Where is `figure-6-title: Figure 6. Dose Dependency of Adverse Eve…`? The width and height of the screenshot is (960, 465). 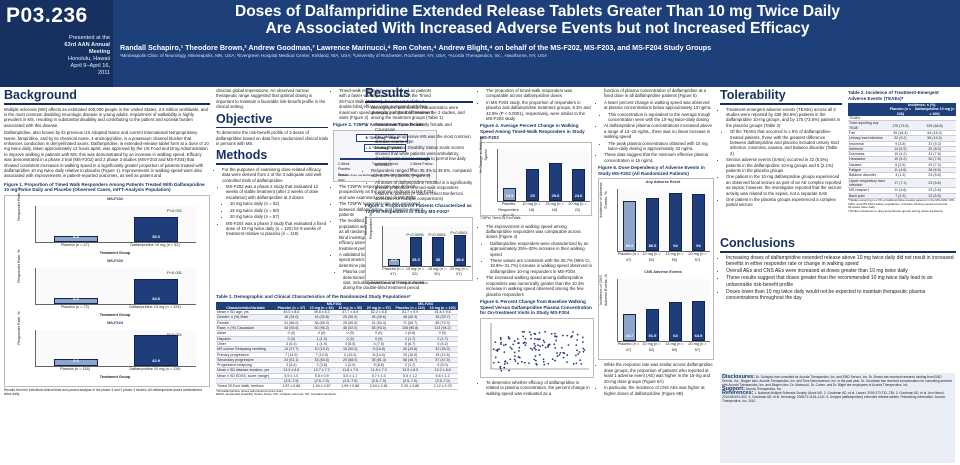 figure-6-title: Figure 6. Dose Dependency of Adverse Eve… is located at coordinates (651, 170).